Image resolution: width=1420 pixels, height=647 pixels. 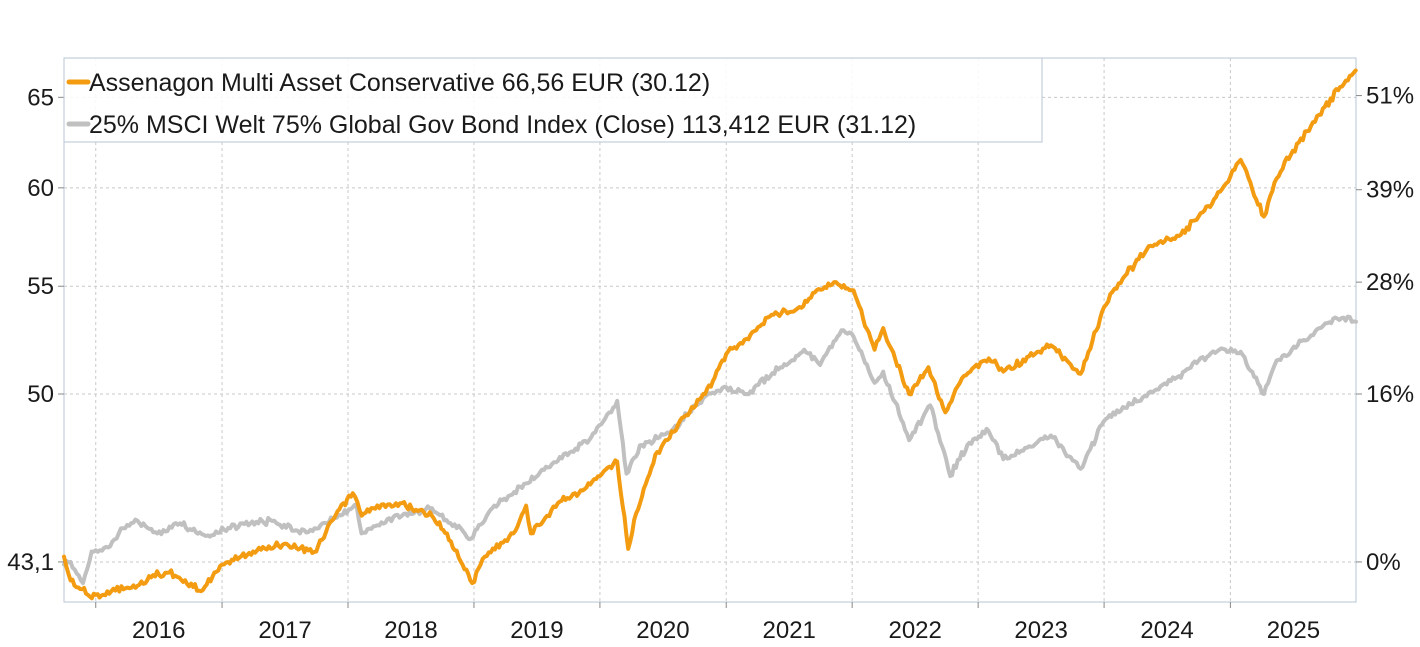 I want to click on x-tick-label: 2017, so click(x=284, y=630).